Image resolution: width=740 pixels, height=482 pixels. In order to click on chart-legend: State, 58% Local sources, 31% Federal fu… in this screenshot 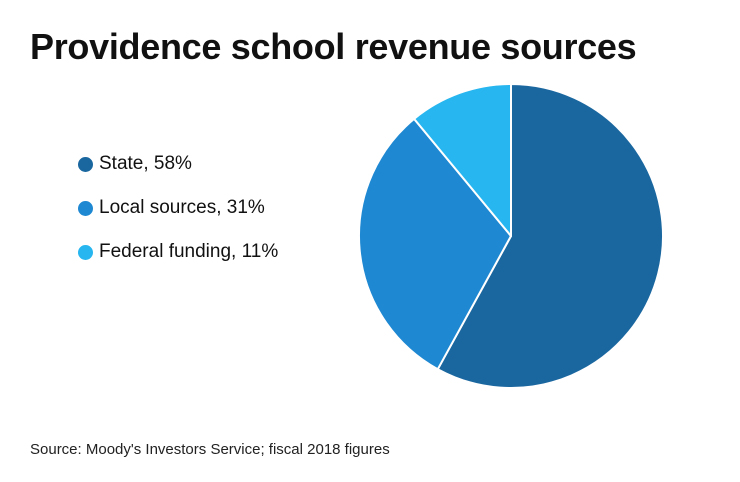, I will do `click(178, 208)`.